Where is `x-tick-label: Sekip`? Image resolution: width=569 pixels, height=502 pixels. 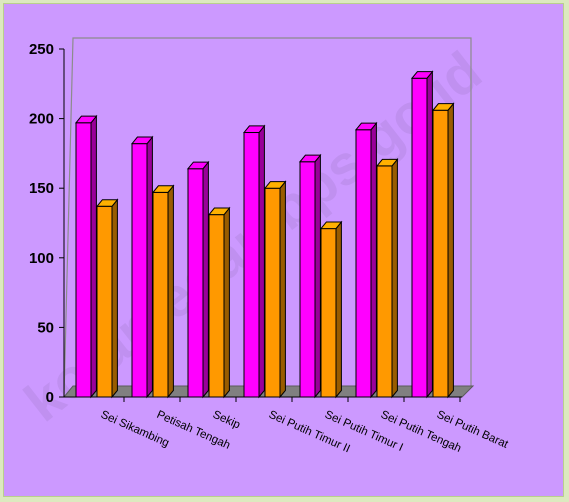
x-tick-label: Sekip is located at coordinates (226, 420).